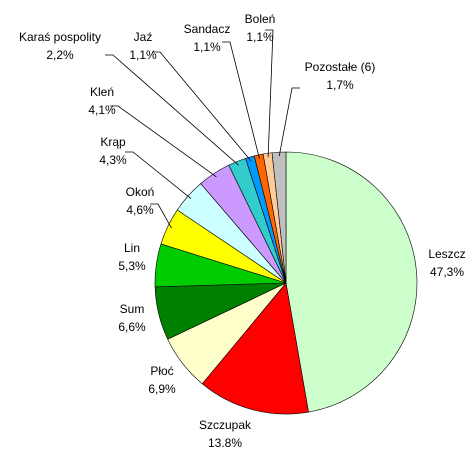 The image size is (475, 451). Describe the element at coordinates (143, 37) in the screenshot. I see `slice-label: Jaź` at that location.